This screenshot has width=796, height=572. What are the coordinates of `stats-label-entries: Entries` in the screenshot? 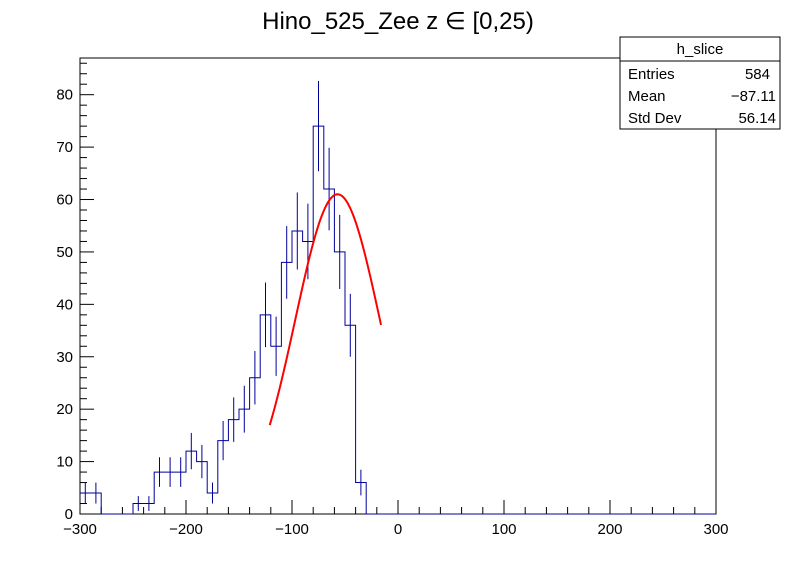 It's located at (651, 74).